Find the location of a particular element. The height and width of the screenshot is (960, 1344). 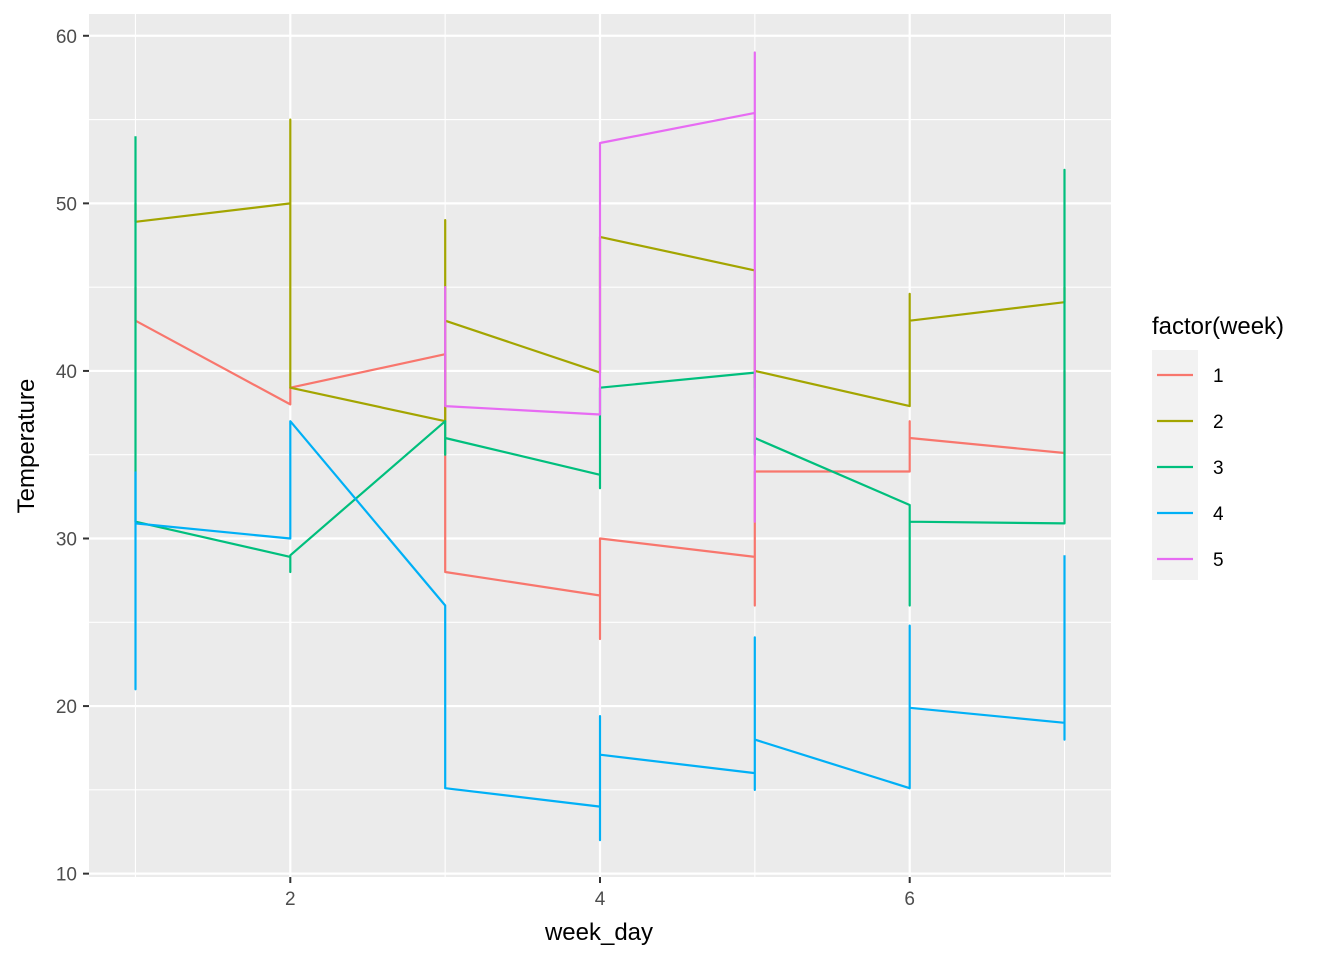

x-tick-label: 4 is located at coordinates (600, 899).